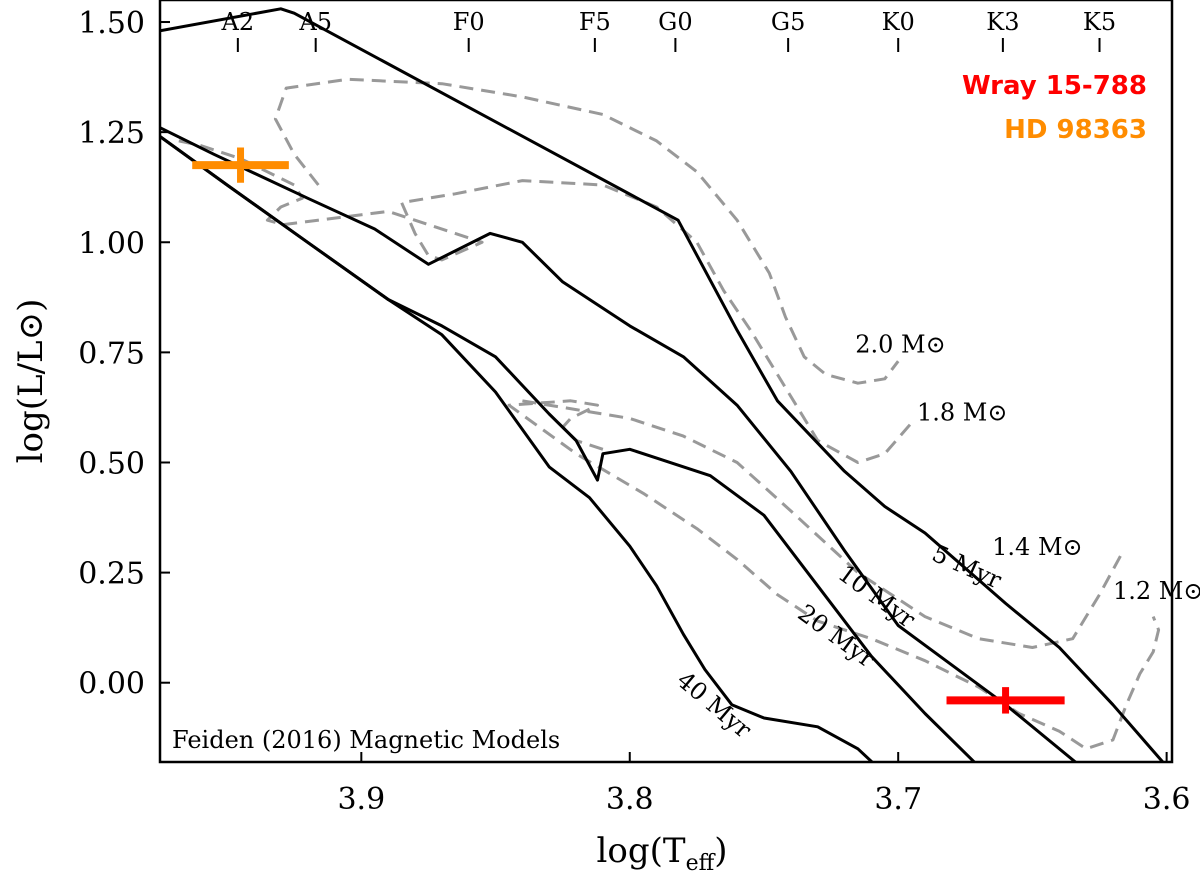 The height and width of the screenshot is (879, 1200). What do you see at coordinates (238, 22) in the screenshot?
I see `spectral-type-label: A2` at bounding box center [238, 22].